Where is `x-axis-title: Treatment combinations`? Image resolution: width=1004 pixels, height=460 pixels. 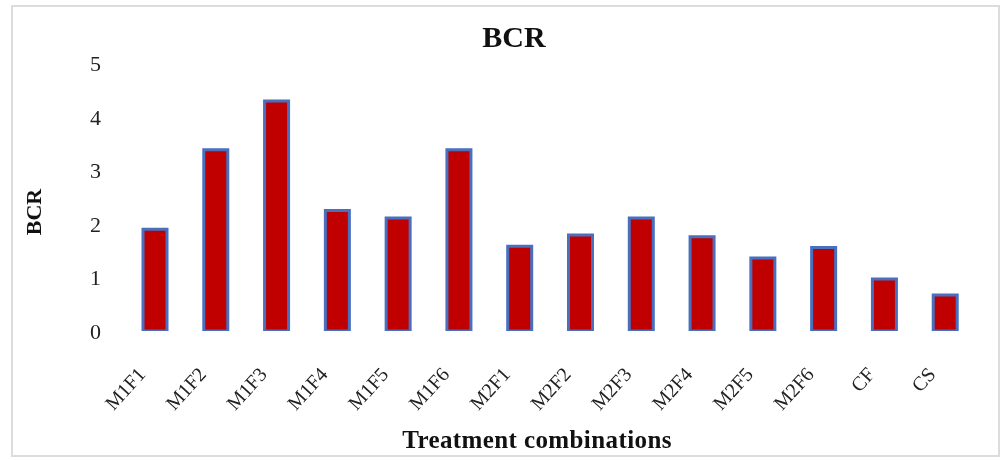 x-axis-title: Treatment combinations is located at coordinates (537, 440).